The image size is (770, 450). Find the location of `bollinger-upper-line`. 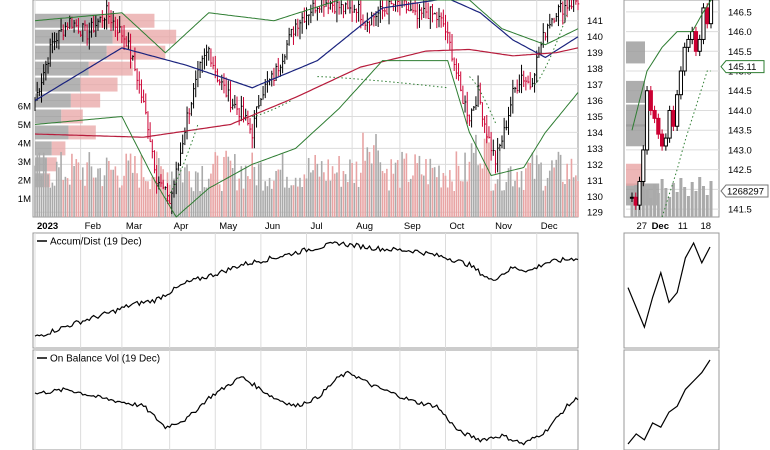

bollinger-upper-line is located at coordinates (306, 27).